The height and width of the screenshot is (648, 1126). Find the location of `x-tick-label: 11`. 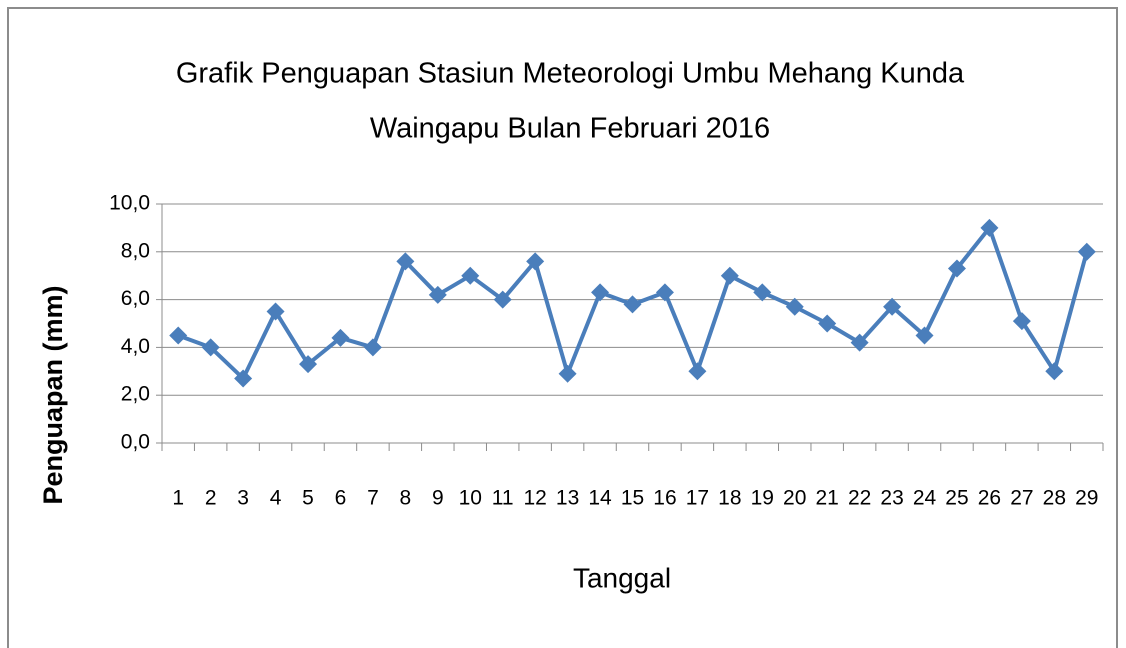

x-tick-label: 11 is located at coordinates (503, 498).